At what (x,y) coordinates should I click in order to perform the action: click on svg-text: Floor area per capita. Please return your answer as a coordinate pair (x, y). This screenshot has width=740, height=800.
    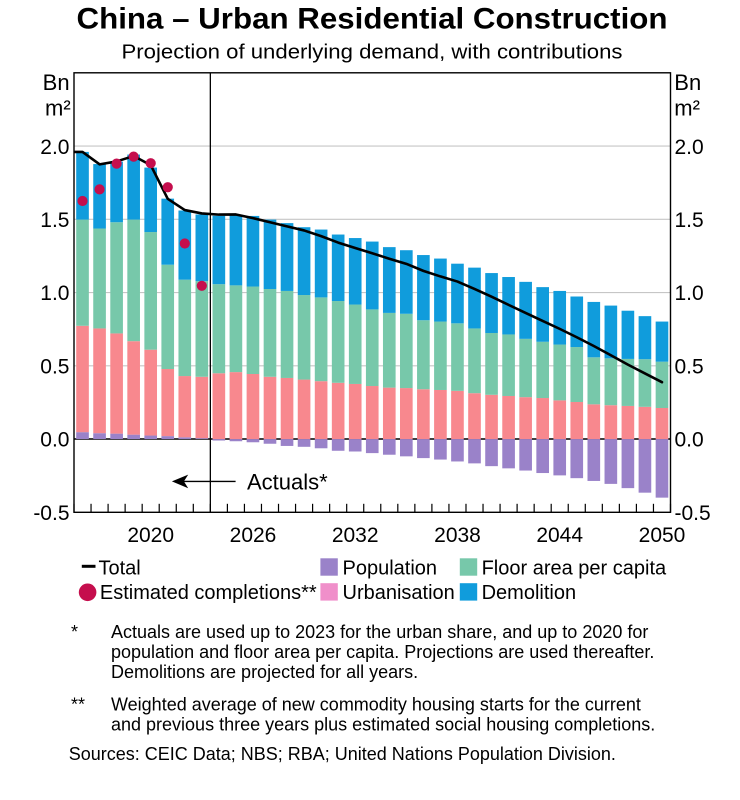
    Looking at the image, I should click on (574, 569).